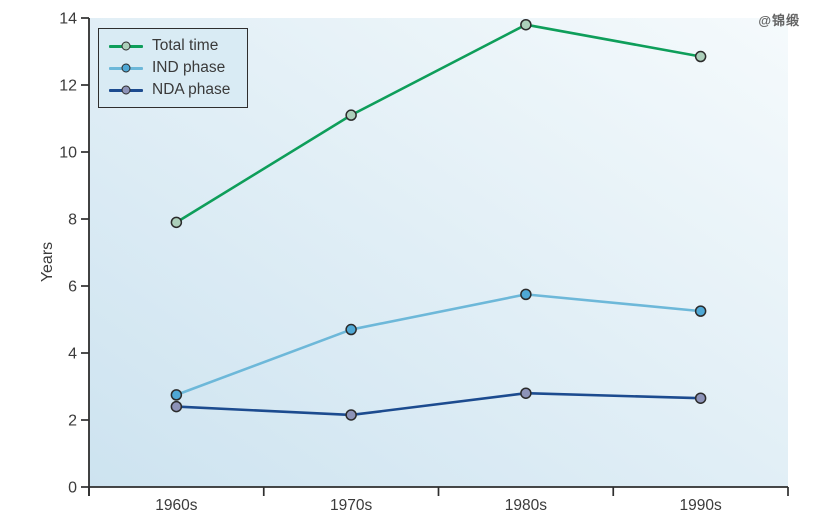 The height and width of the screenshot is (520, 816). Describe the element at coordinates (351, 329) in the screenshot. I see `data-point-ind-phase-1970s` at that location.